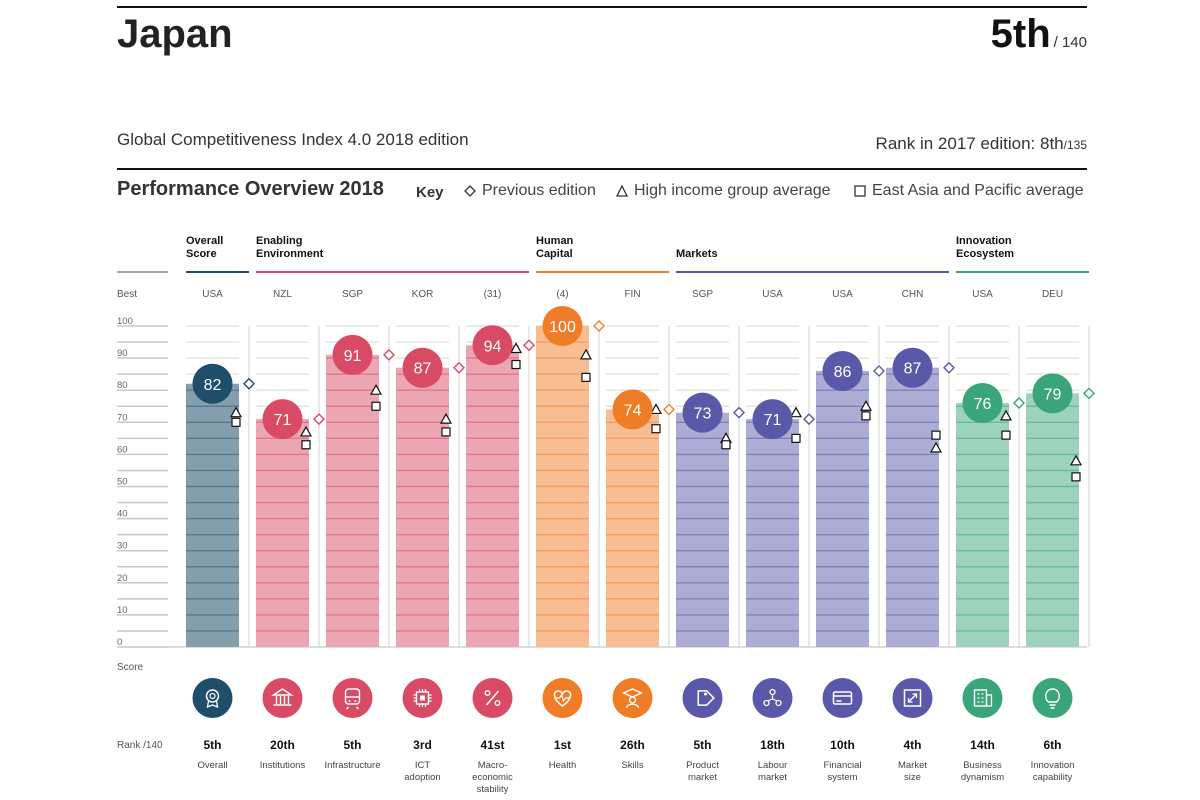 The height and width of the screenshot is (800, 1200). What do you see at coordinates (772, 765) in the screenshot?
I see `pillar-name-line: Labour` at bounding box center [772, 765].